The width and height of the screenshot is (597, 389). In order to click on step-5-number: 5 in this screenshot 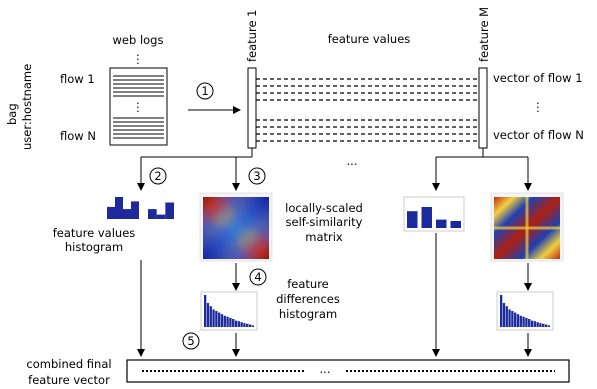, I will do `click(190, 341)`.